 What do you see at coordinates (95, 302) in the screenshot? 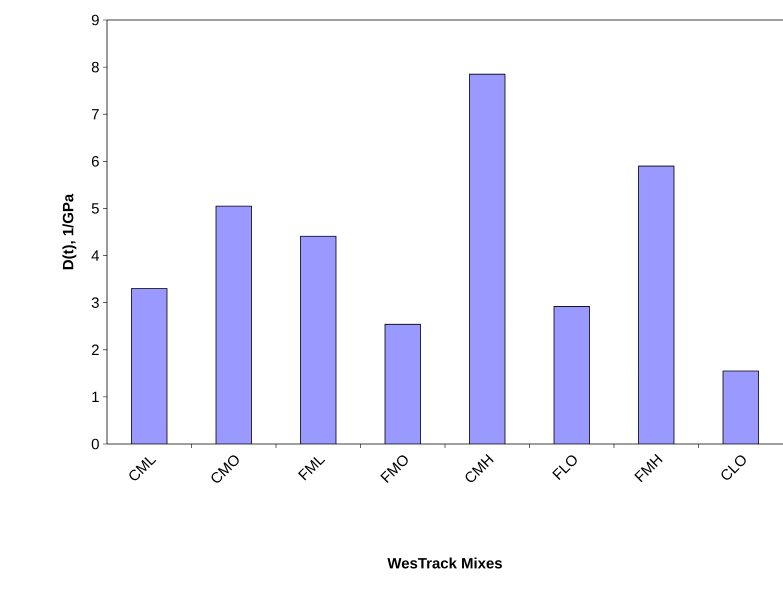
I see `y-tick-label: 3` at bounding box center [95, 302].